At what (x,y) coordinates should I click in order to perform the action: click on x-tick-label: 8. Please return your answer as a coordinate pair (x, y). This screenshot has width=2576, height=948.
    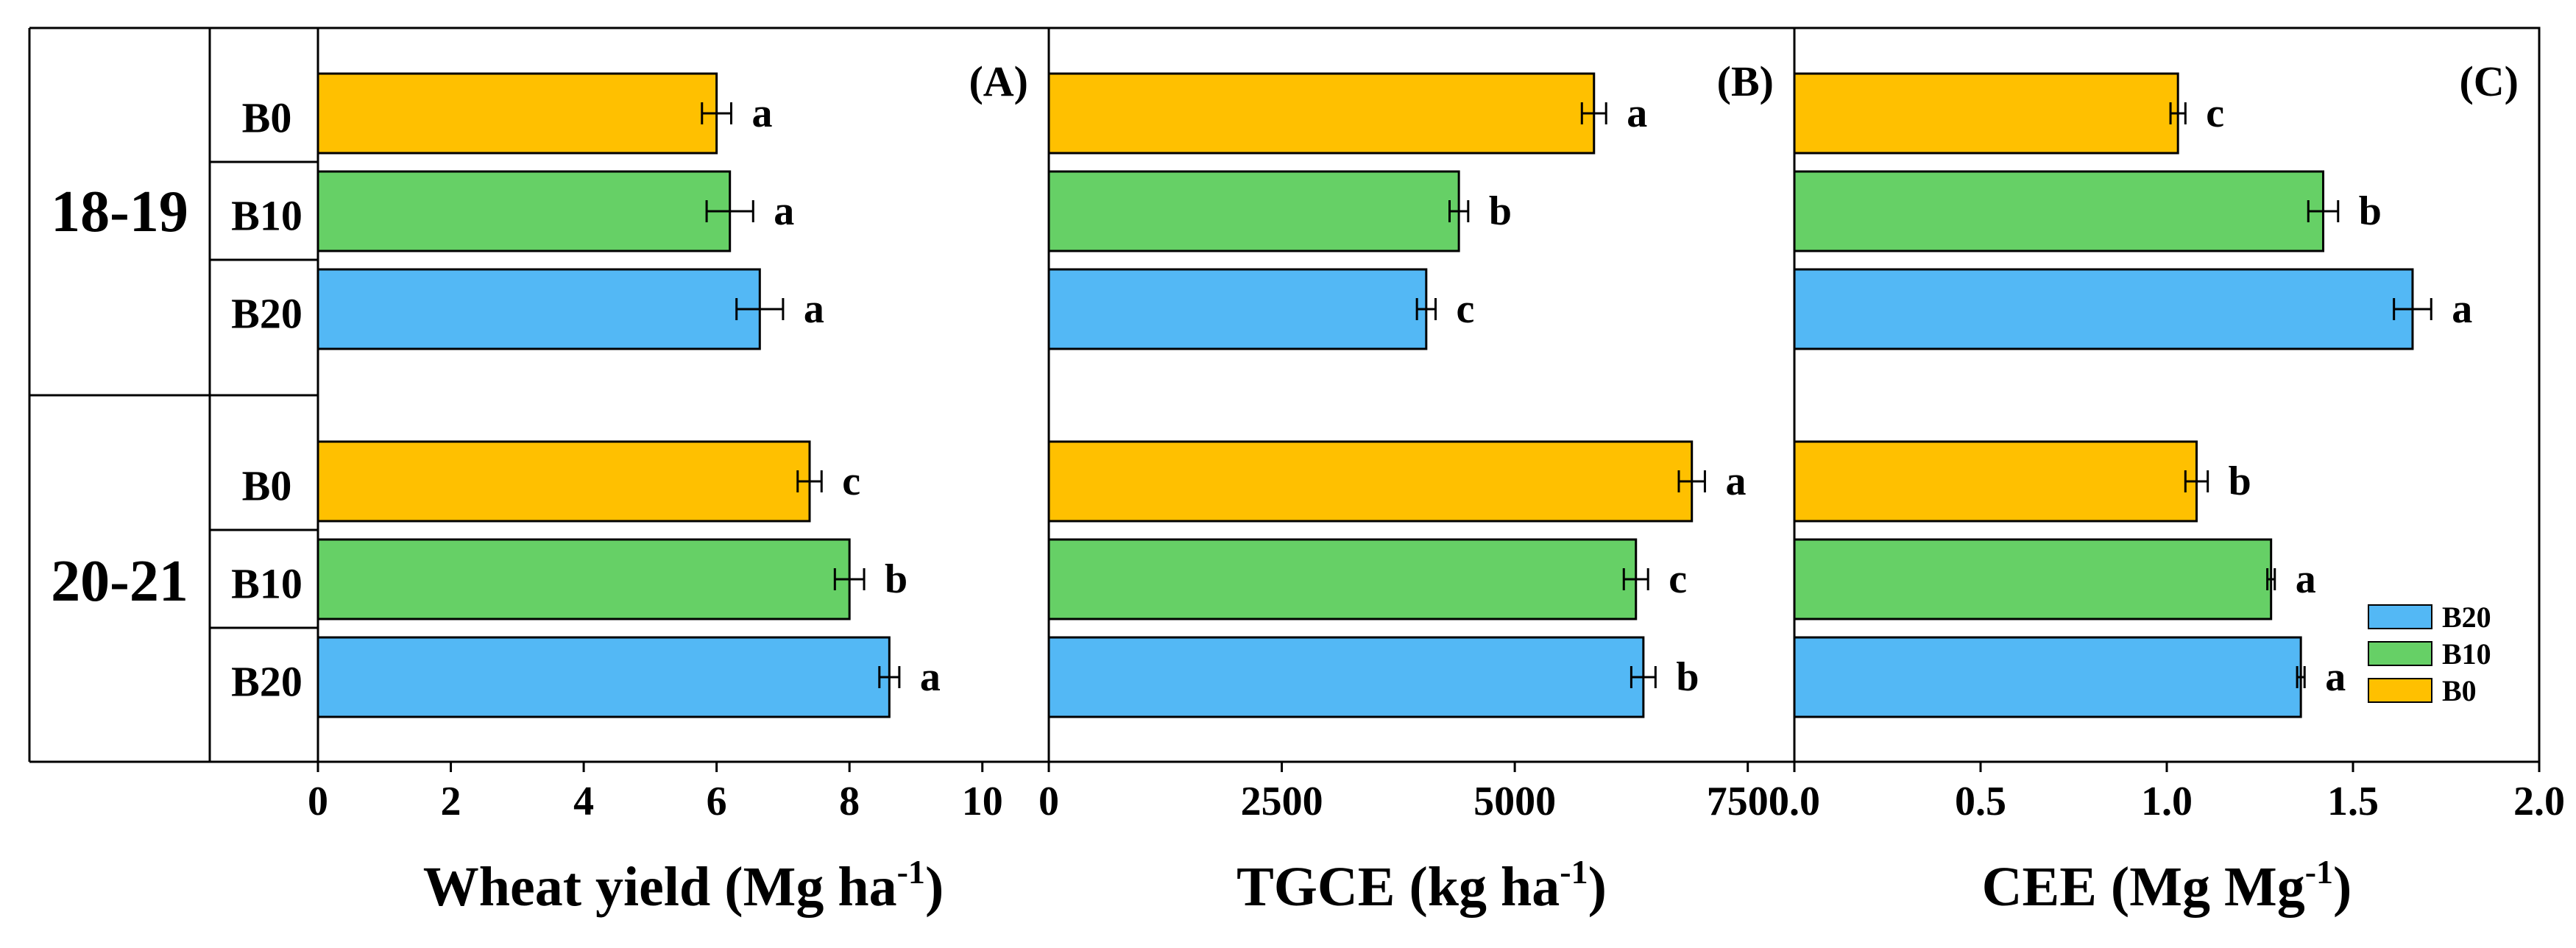
    Looking at the image, I should click on (850, 801).